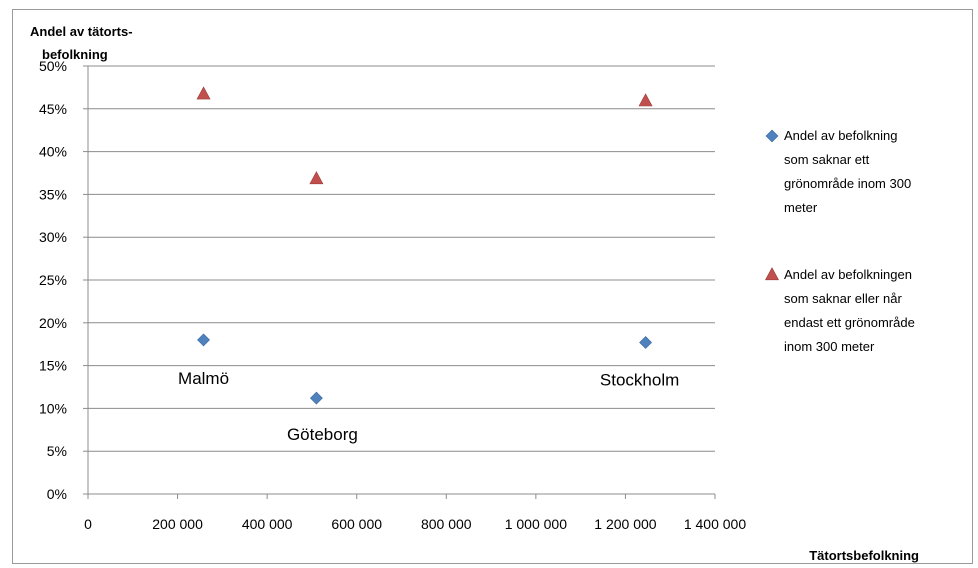 The width and height of the screenshot is (978, 568). I want to click on point-annotation: Göteborg, so click(322, 434).